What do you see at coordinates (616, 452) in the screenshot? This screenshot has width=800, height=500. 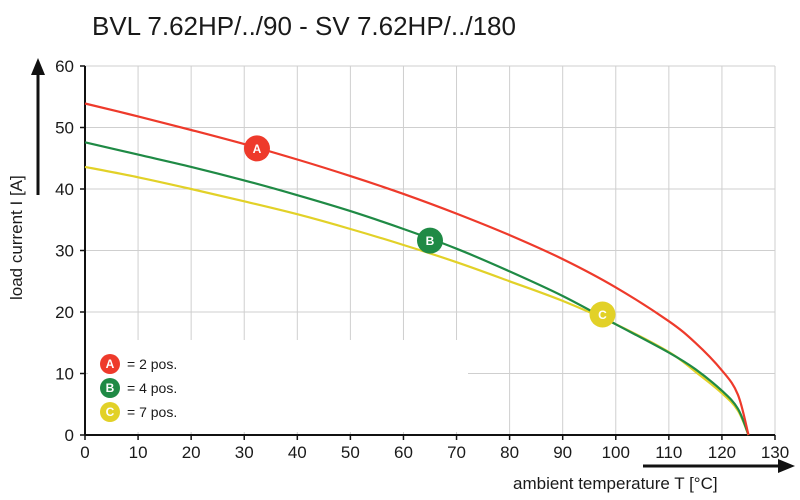 I see `x-tick-label: 100` at bounding box center [616, 452].